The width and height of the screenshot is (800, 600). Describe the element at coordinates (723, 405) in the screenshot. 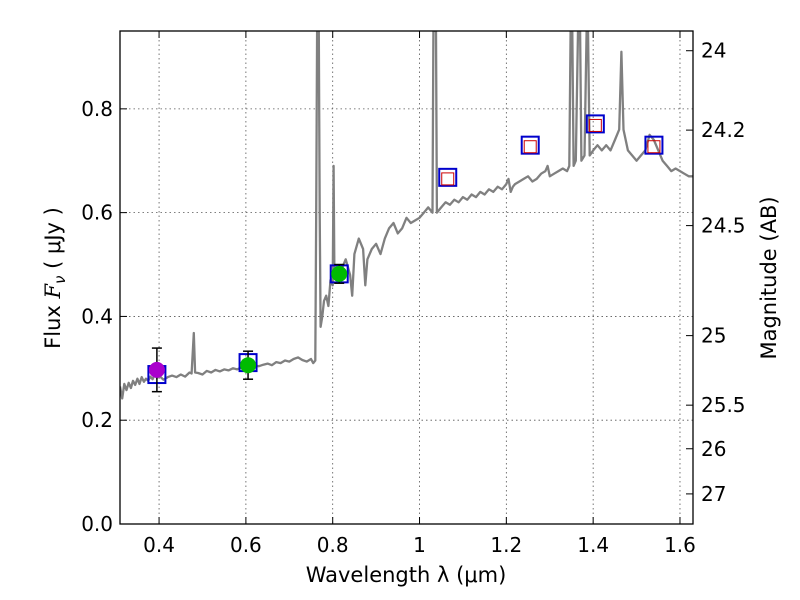

I see `y2-tick-label: 25.5` at that location.